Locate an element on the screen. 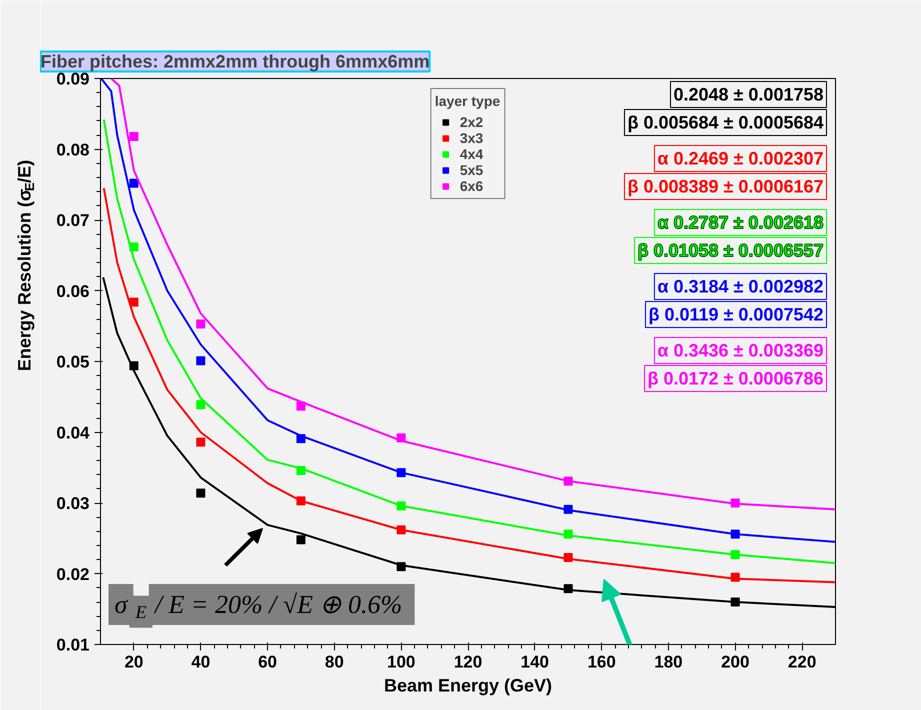 The width and height of the screenshot is (921, 710). x-tick-label: 200 is located at coordinates (735, 662).